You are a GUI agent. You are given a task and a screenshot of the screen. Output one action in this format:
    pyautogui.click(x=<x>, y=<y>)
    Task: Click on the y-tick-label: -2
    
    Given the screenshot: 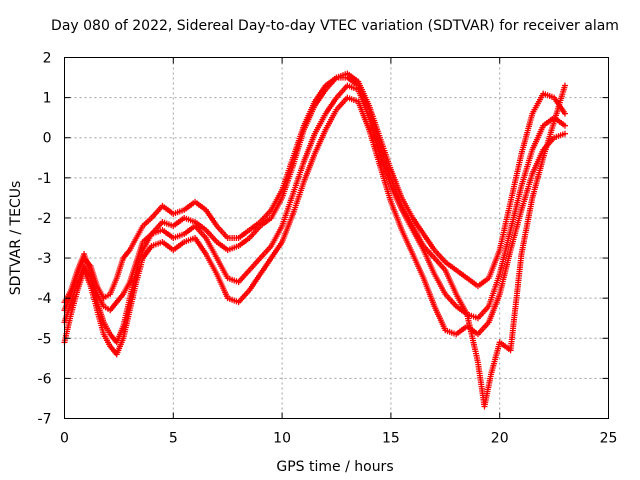 What is the action you would take?
    pyautogui.click(x=45, y=219)
    